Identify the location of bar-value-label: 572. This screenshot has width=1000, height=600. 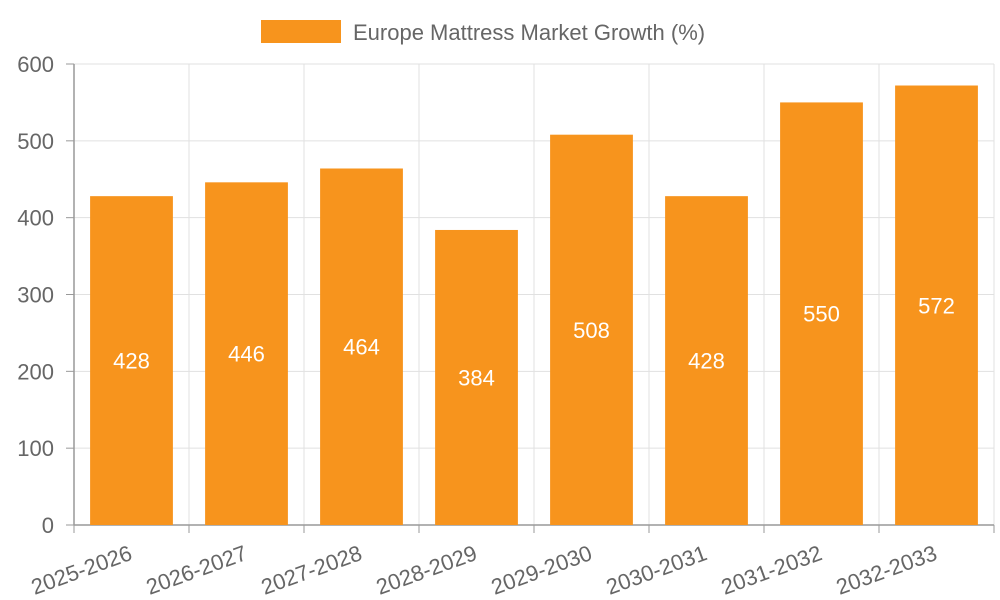
(936, 305).